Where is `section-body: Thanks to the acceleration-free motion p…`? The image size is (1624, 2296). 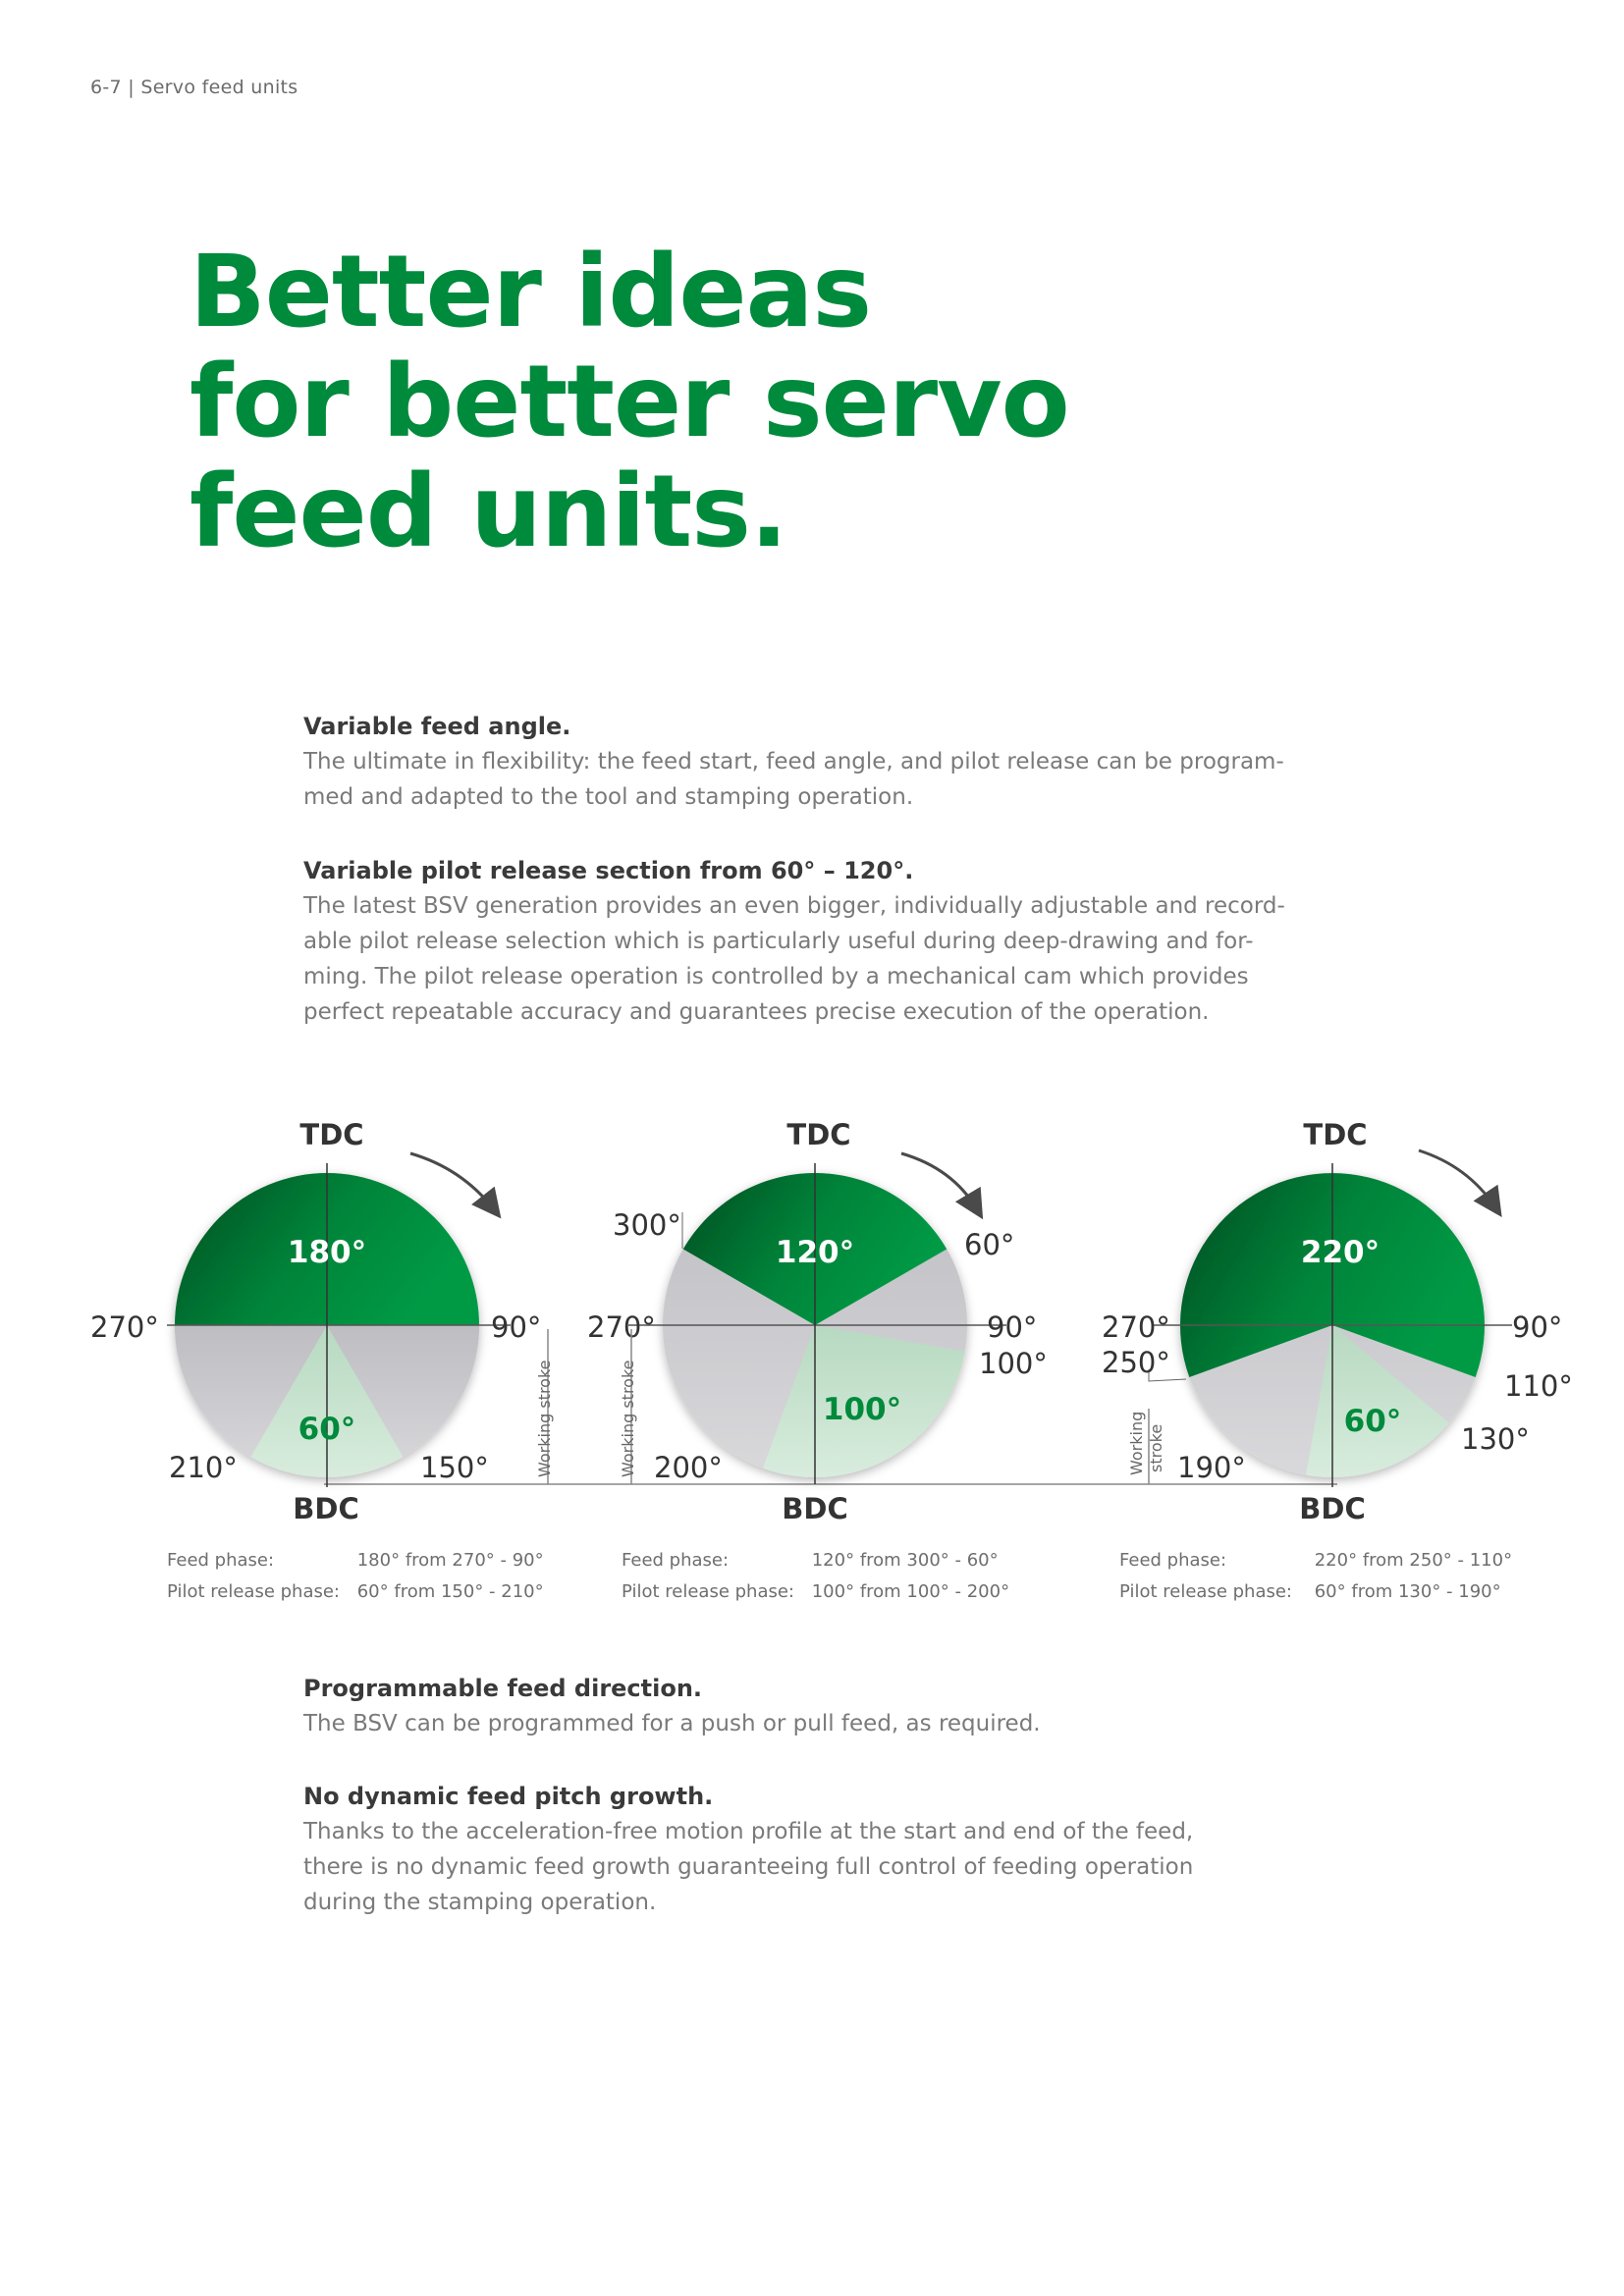
section-body: Thanks to the acceleration-free motion p… is located at coordinates (764, 1867).